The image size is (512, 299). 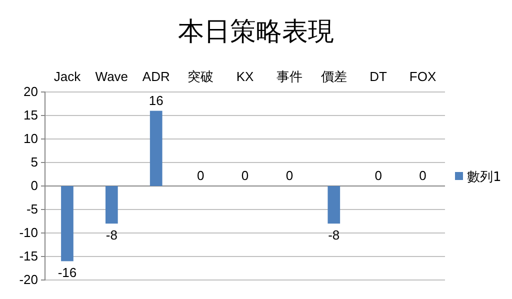 I want to click on y-tick-label: 5, so click(x=34, y=162).